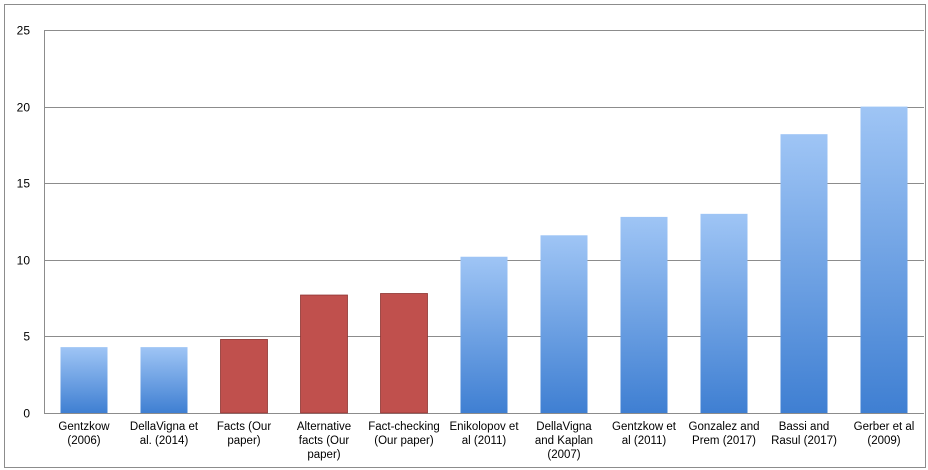 The height and width of the screenshot is (470, 928). I want to click on x-category-label: DellaVigna et al. (2014), so click(164, 434).